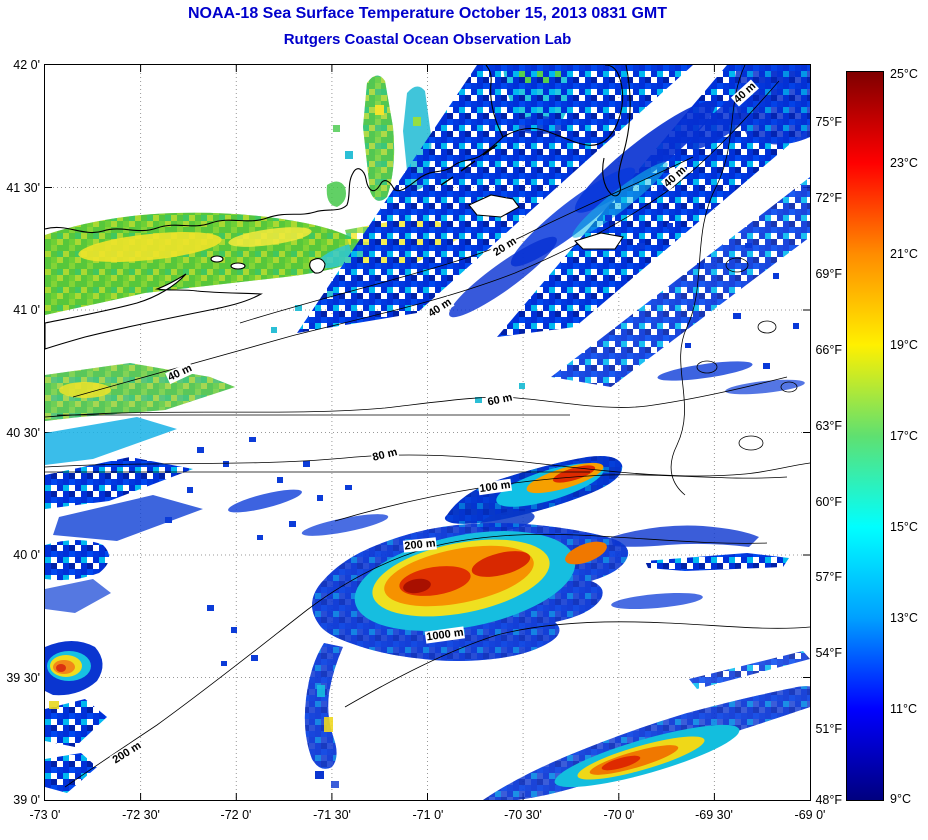  What do you see at coordinates (828, 274) in the screenshot?
I see `colorbar-f-label: 69°F` at bounding box center [828, 274].